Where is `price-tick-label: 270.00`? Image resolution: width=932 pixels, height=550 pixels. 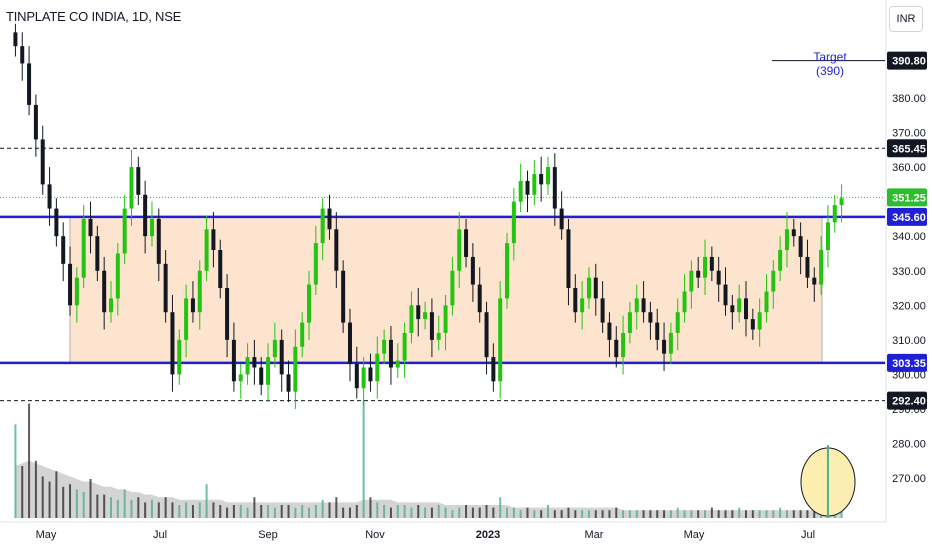
price-tick-label: 270.00 is located at coordinates (909, 479).